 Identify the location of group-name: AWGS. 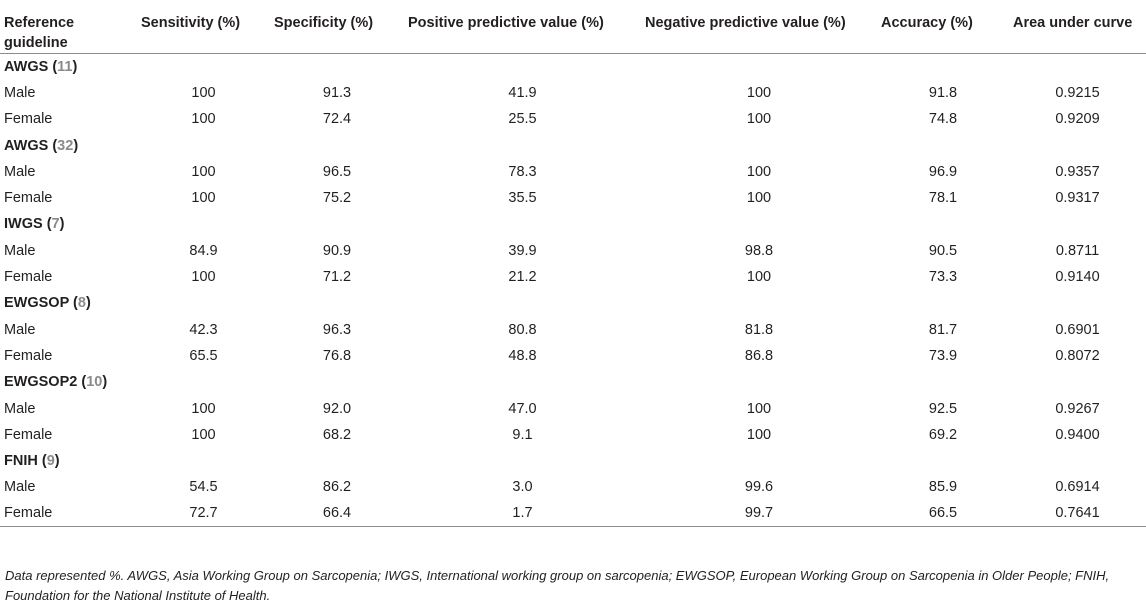
(26, 66).